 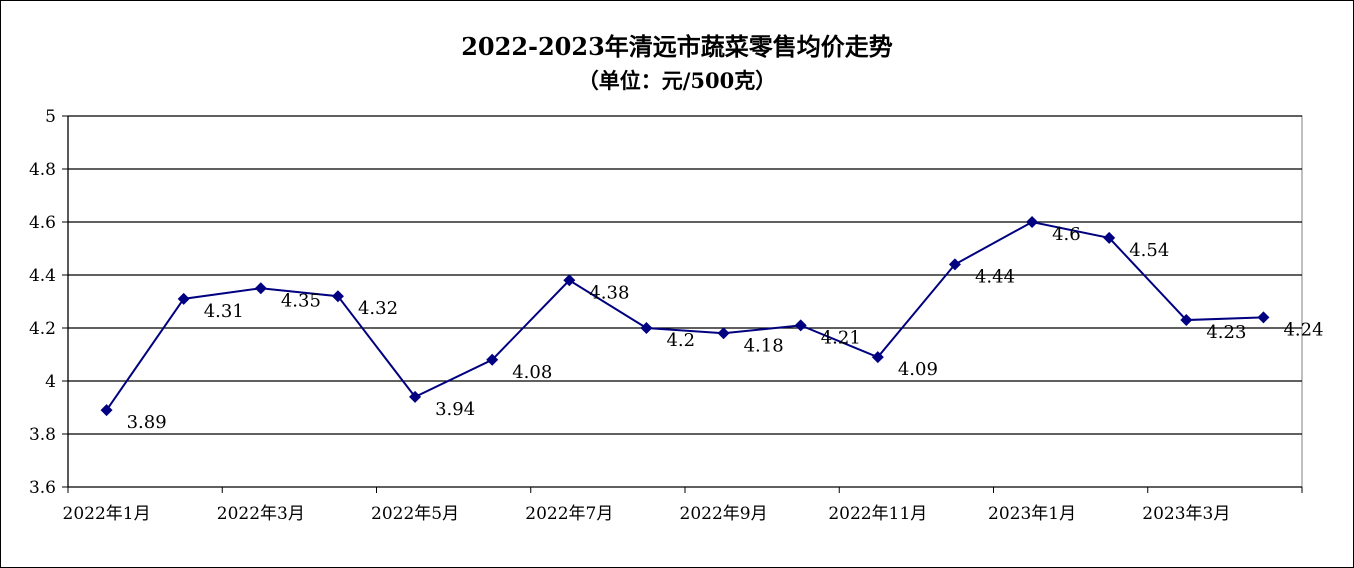 What do you see at coordinates (50, 117) in the screenshot?
I see `y-tick-label: 5` at bounding box center [50, 117].